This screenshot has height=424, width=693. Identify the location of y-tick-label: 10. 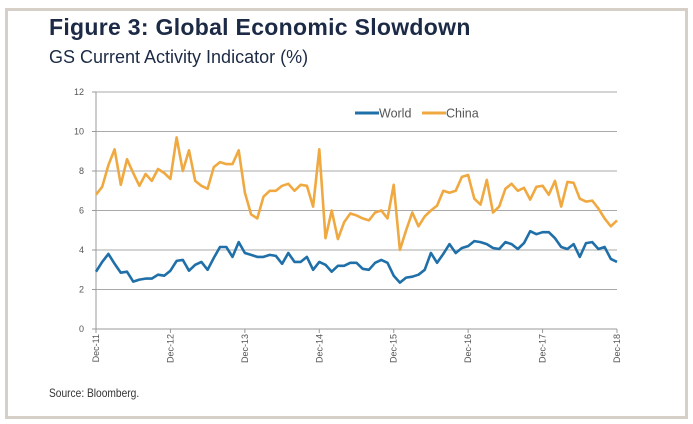
(79, 132).